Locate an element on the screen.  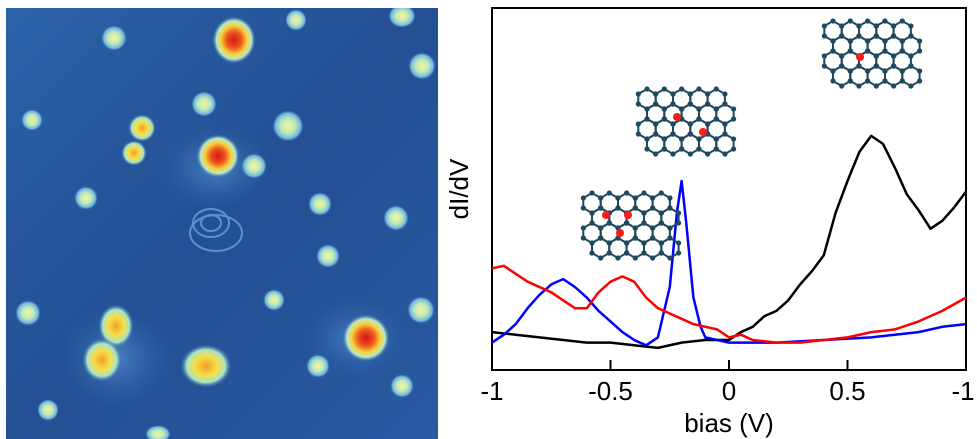
y-axis-label: dI/dV is located at coordinates (459, 188).